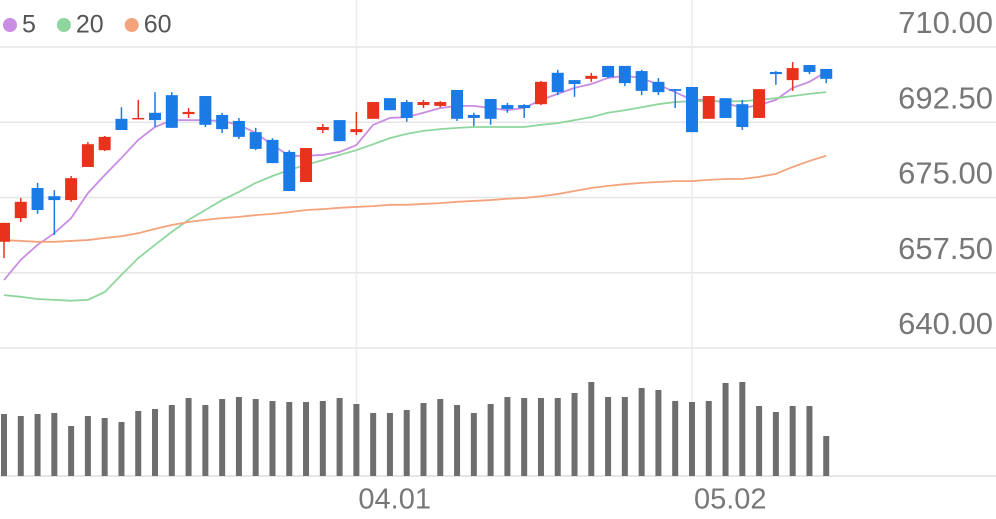  I want to click on x-tick-label: 04.01, so click(394, 500).